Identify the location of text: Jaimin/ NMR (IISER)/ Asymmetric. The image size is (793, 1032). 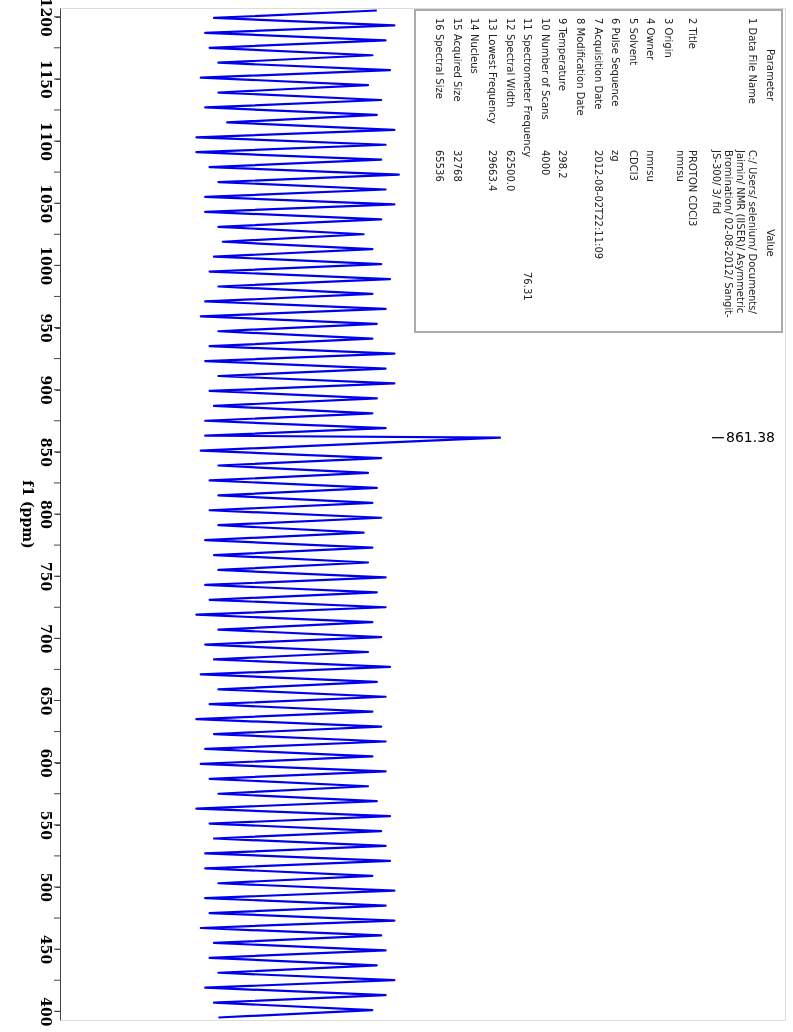
(740, 231).